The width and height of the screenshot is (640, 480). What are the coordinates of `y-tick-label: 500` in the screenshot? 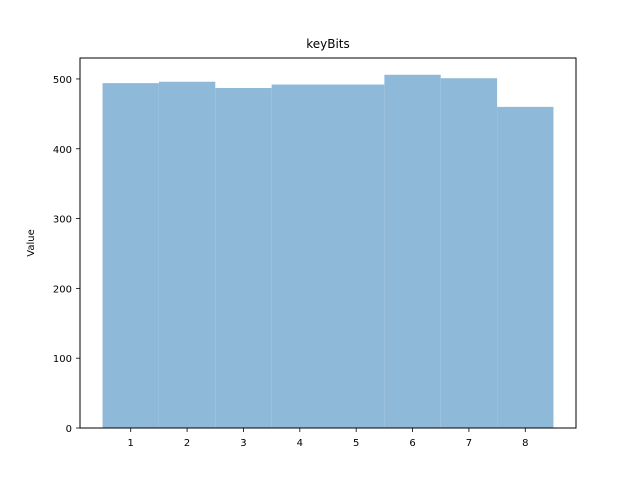 It's located at (62, 80).